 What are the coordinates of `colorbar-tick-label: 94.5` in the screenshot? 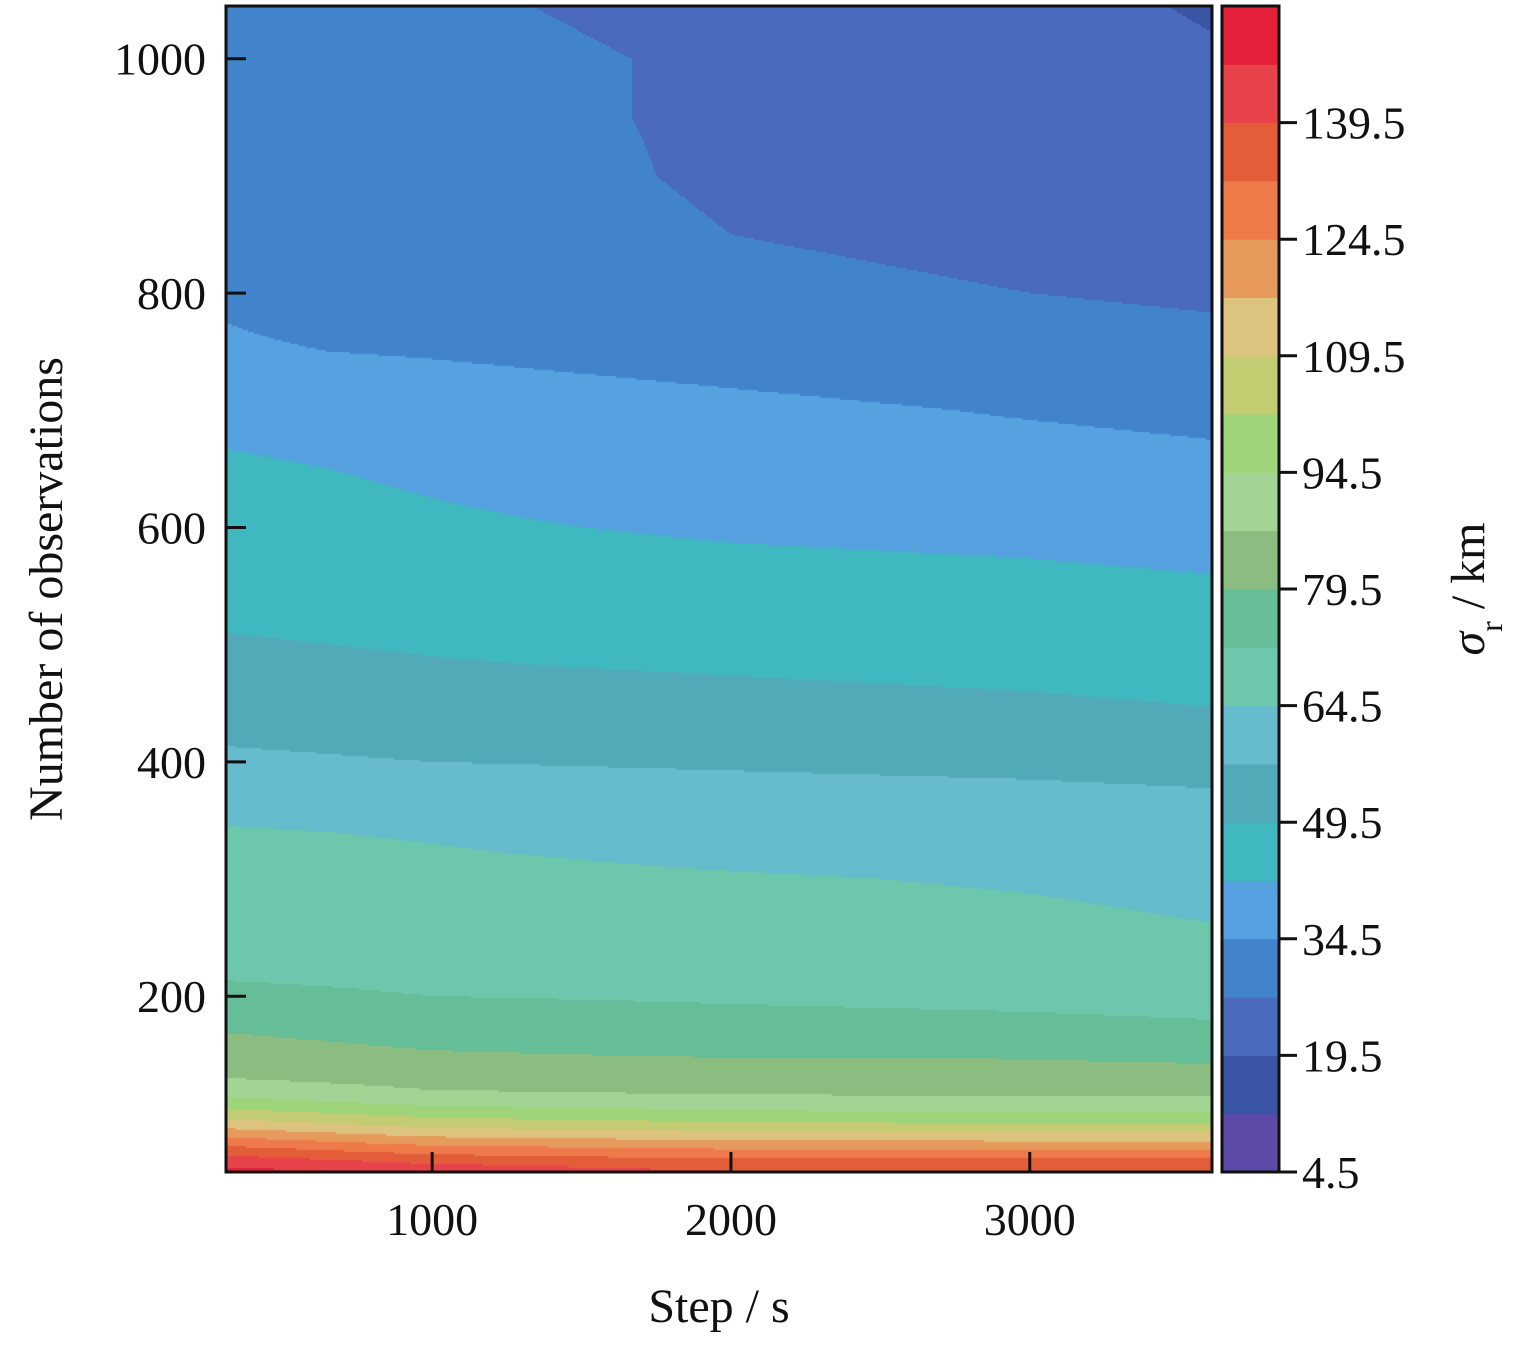 It's located at (1342, 472).